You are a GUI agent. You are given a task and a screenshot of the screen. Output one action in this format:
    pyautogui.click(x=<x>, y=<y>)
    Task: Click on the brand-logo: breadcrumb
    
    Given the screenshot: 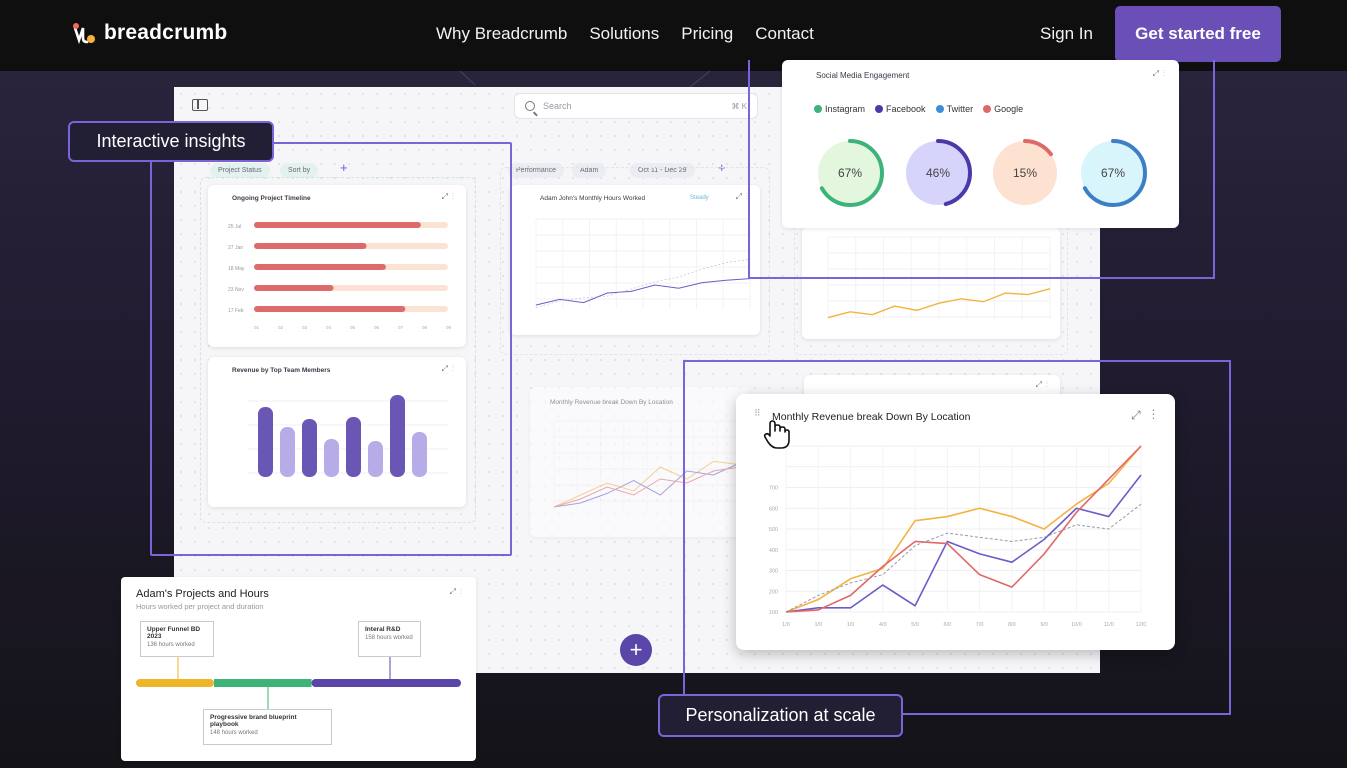 What is the action you would take?
    pyautogui.click(x=149, y=33)
    